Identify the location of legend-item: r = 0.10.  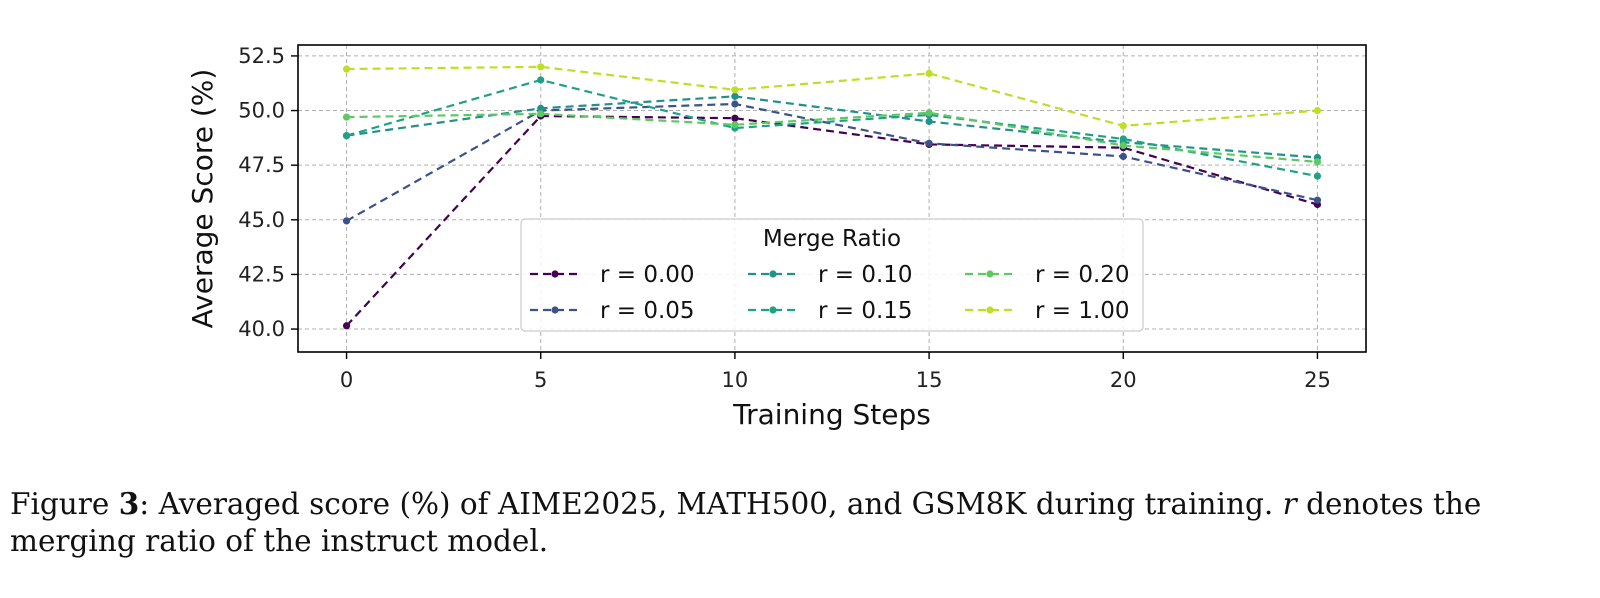
(830, 275).